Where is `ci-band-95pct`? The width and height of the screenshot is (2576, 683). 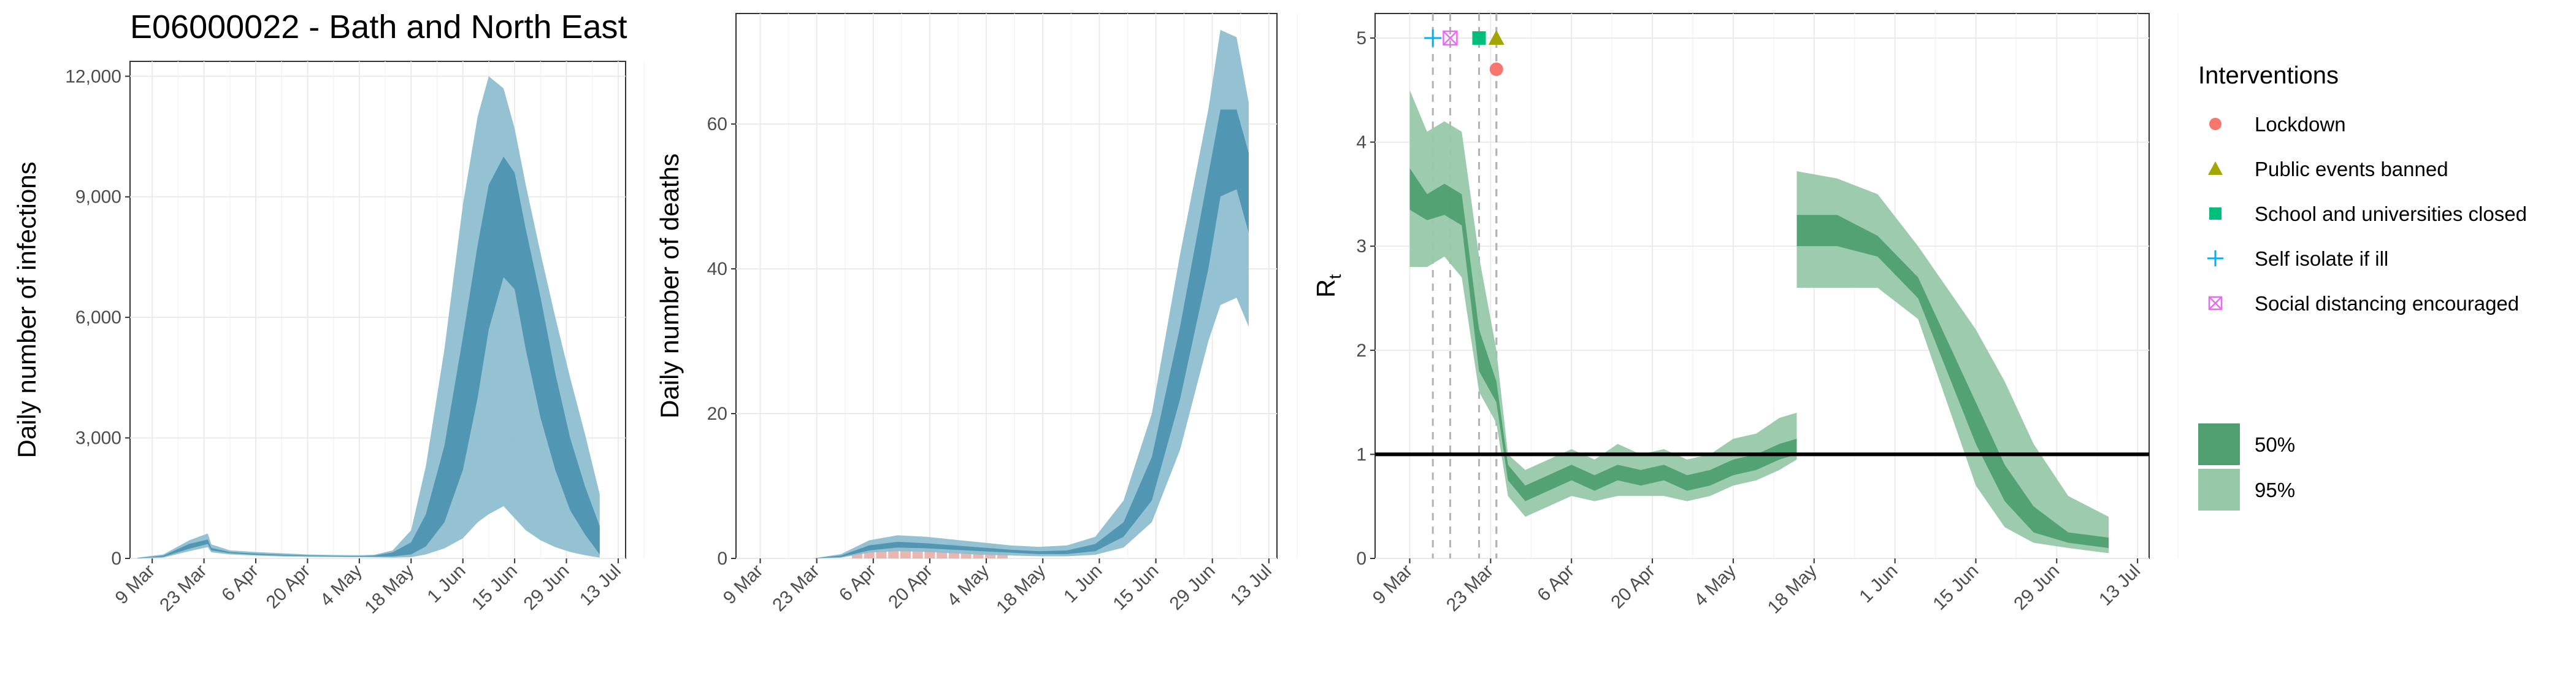 ci-band-95pct is located at coordinates (368, 317).